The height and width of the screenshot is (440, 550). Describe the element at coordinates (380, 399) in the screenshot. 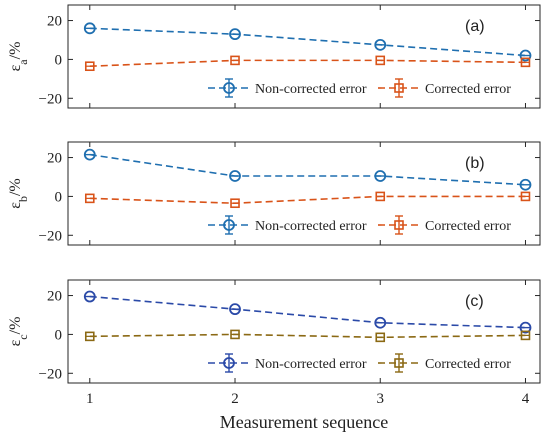

I see `x-tick-label: 3` at that location.